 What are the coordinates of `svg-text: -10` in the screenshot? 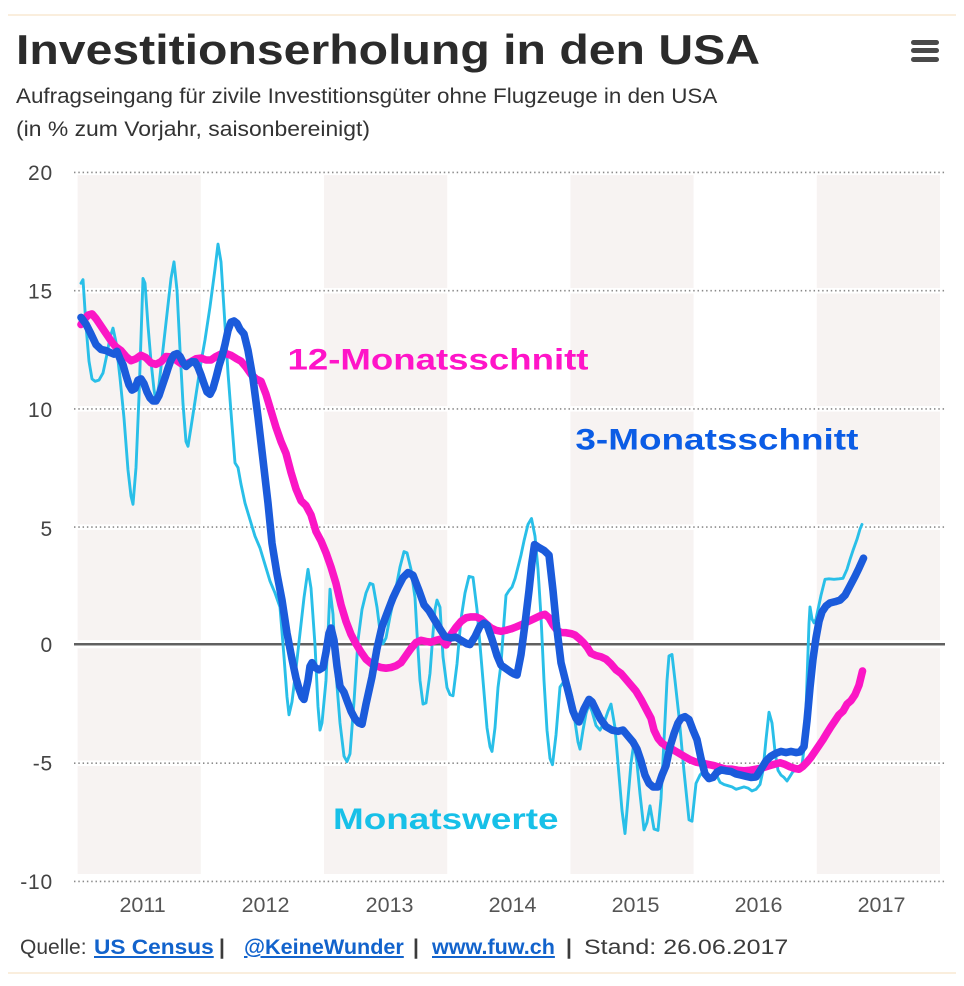 It's located at (36, 882).